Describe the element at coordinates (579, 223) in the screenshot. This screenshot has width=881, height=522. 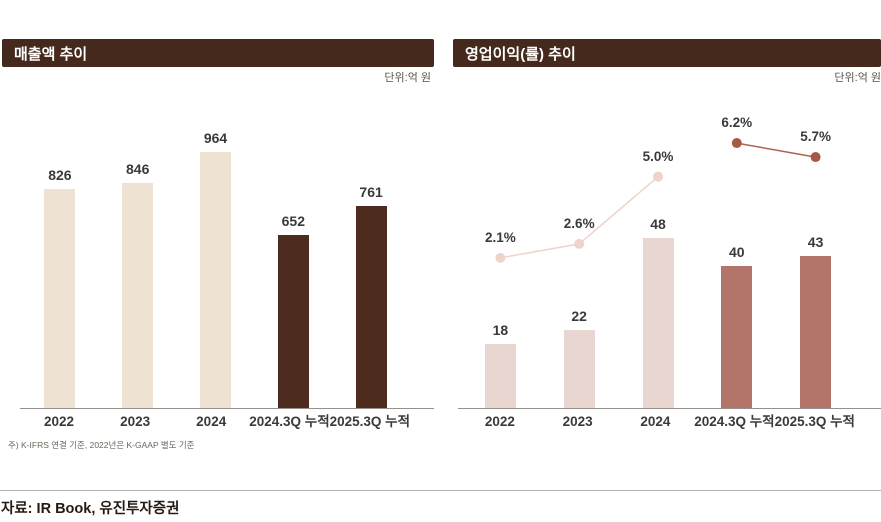
I see `line-value-label: 2.6%` at that location.